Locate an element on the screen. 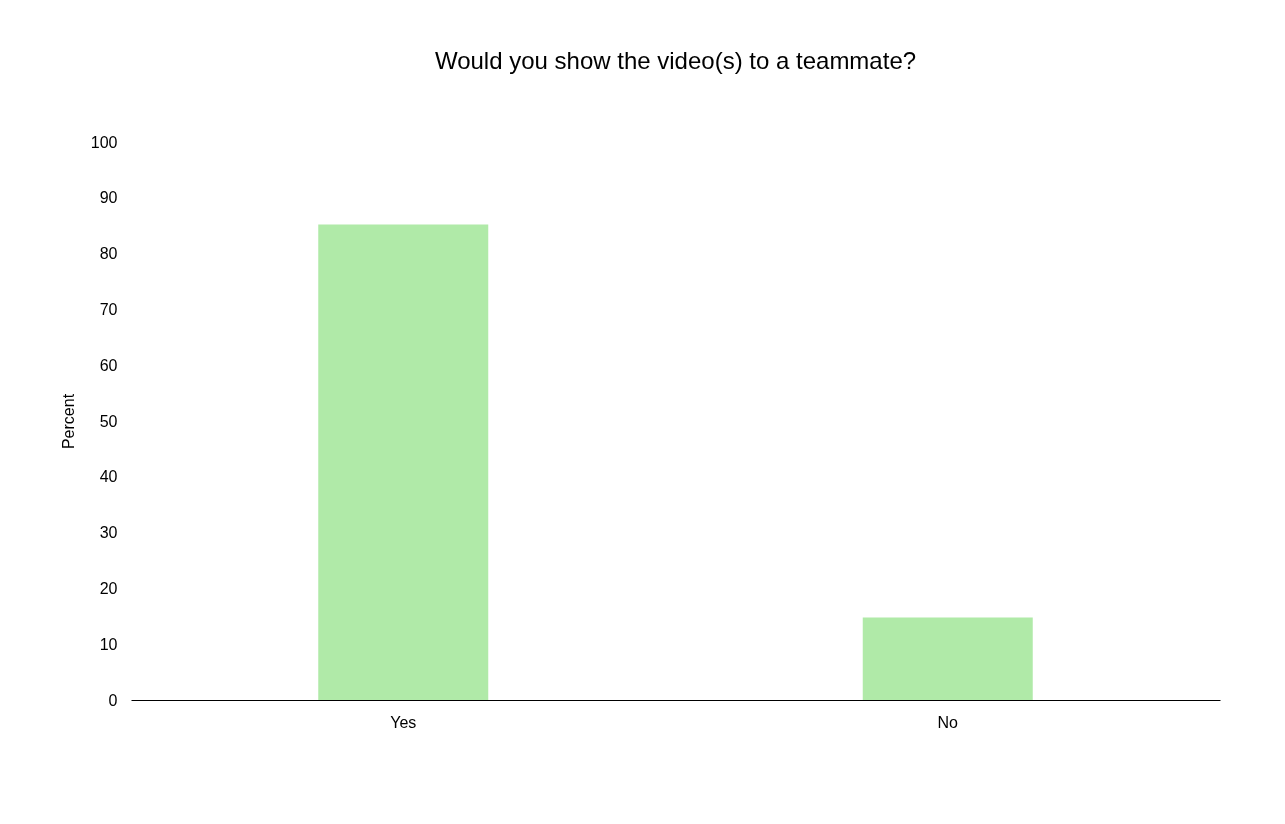  y-axis-title: Percent is located at coordinates (68, 421).